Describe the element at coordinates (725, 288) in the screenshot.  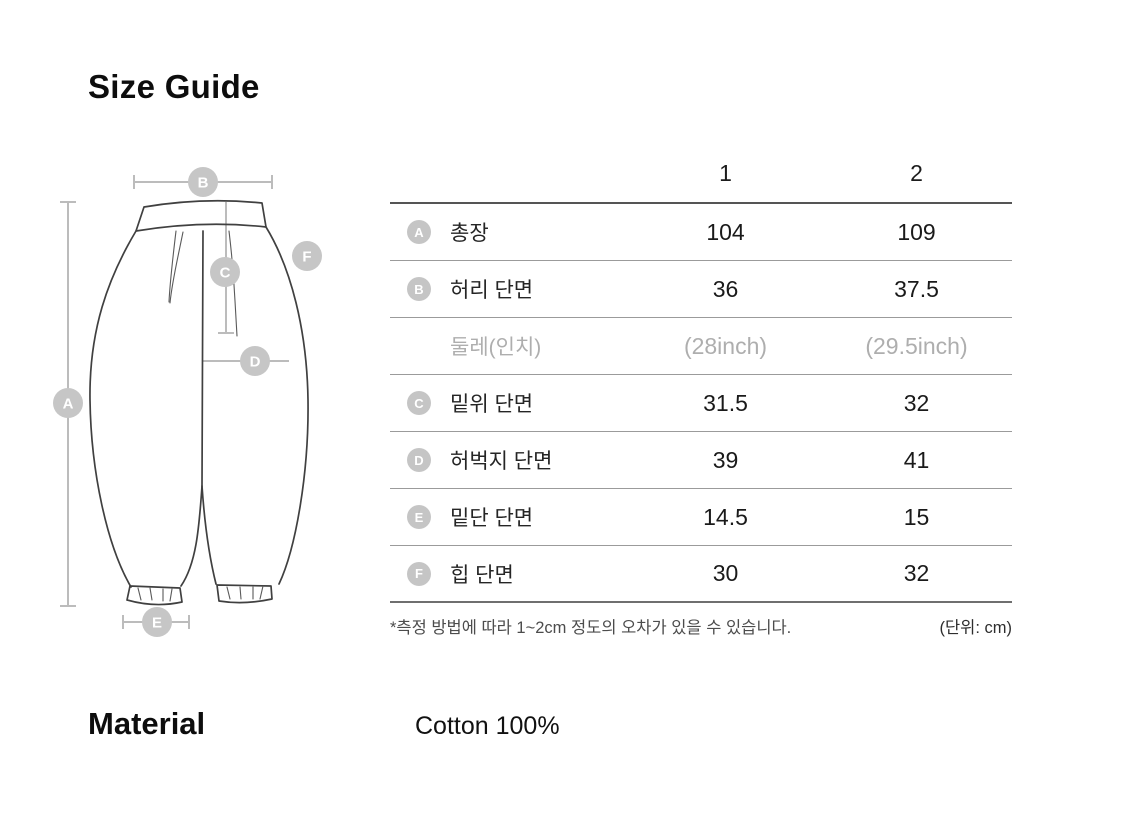
I see `row-value-1: 36` at that location.